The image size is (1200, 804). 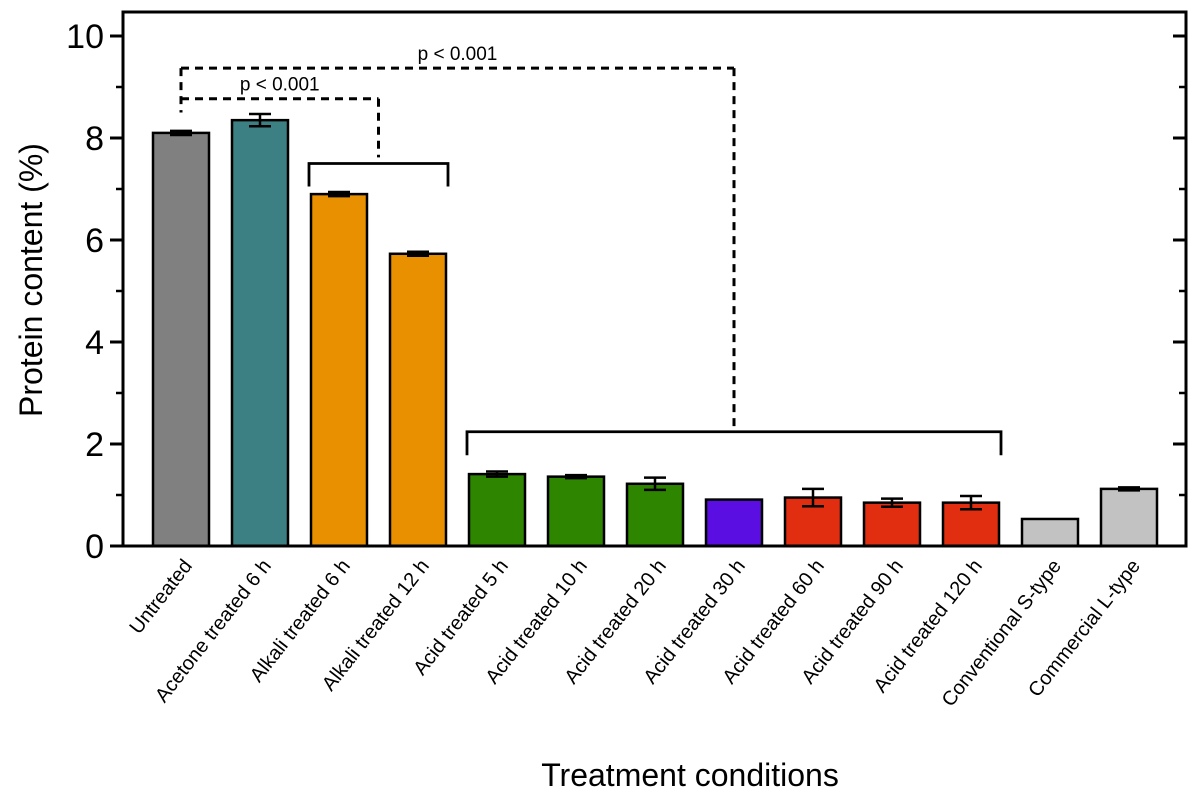 What do you see at coordinates (94, 445) in the screenshot?
I see `y-tick-label-2: 2` at bounding box center [94, 445].